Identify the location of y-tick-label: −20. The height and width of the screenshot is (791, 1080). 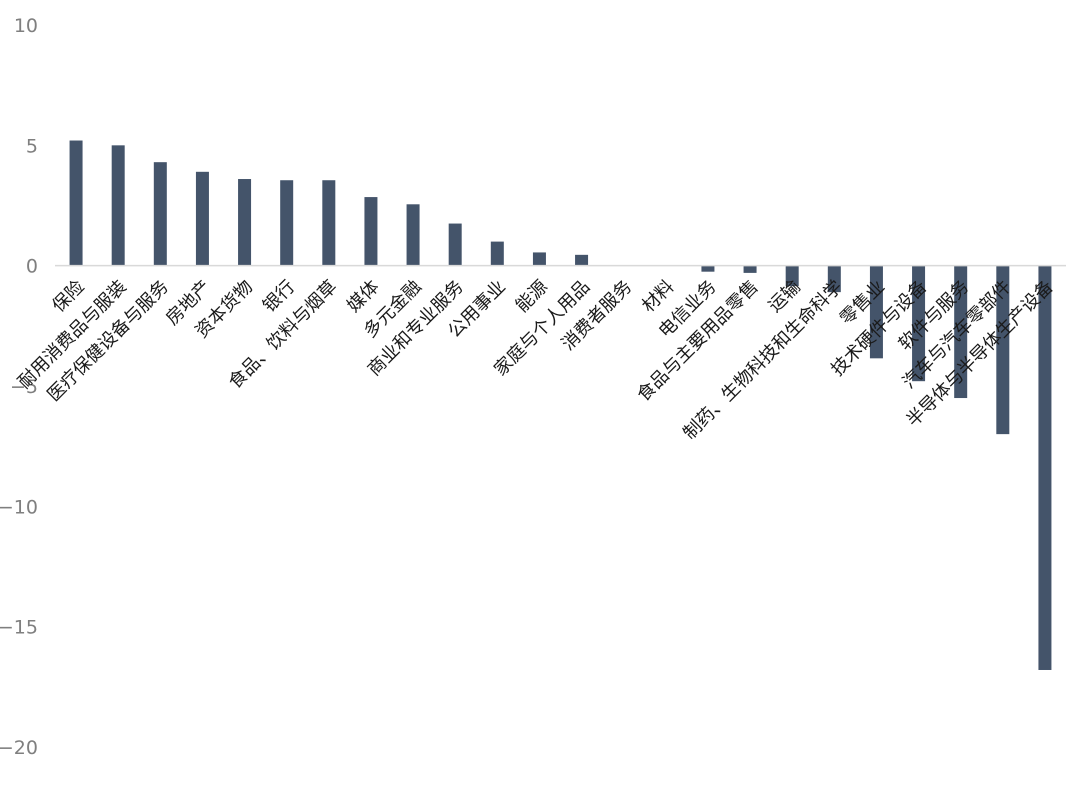
(19, 748).